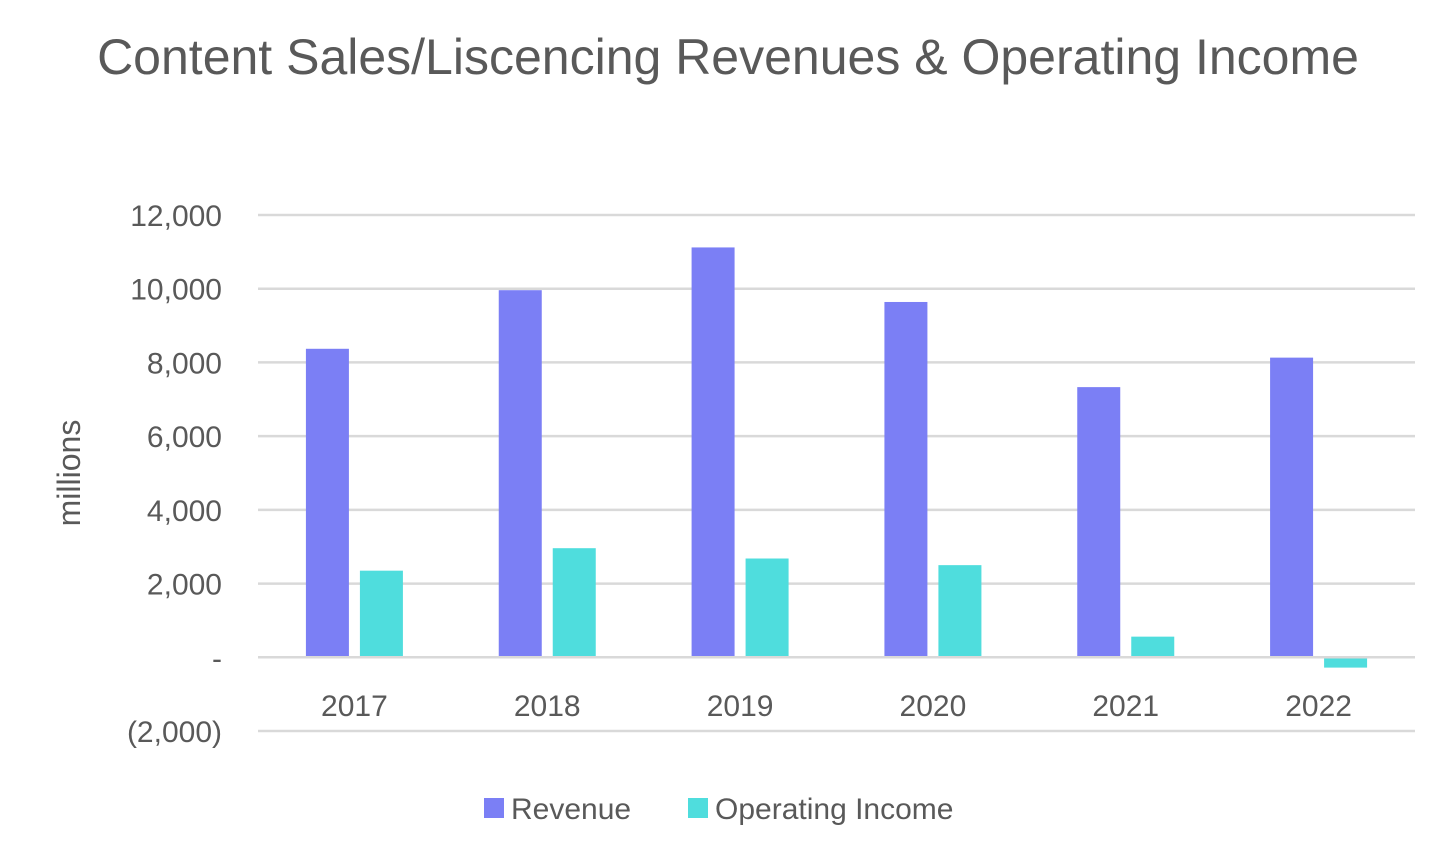 This screenshot has width=1456, height=865. What do you see at coordinates (494, 808) in the screenshot?
I see `legend-revenue-swatch` at bounding box center [494, 808].